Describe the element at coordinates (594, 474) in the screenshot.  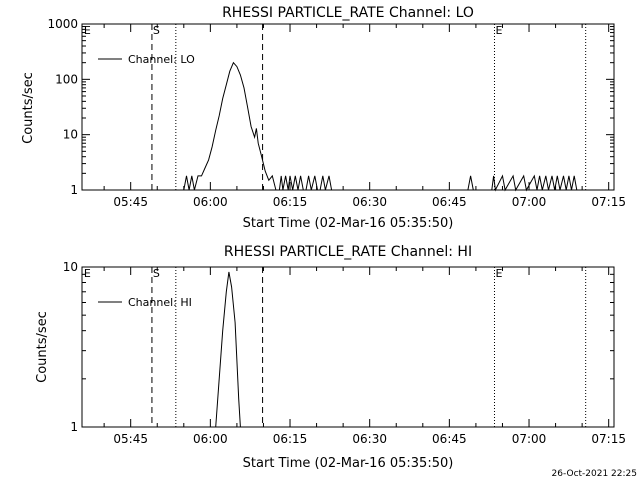
I see `footer-timestamp: 26-Oct-2021 22:25` at that location.